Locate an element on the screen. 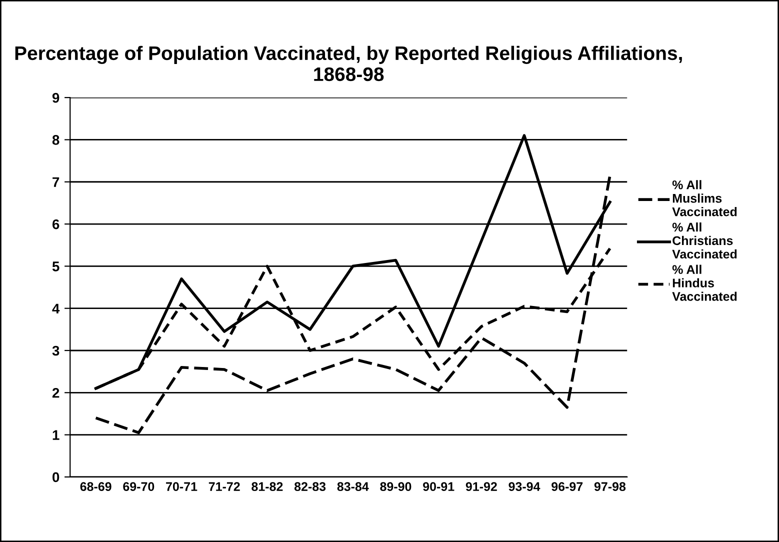 The height and width of the screenshot is (542, 779). x-tick-label: 97-98 is located at coordinates (610, 487).